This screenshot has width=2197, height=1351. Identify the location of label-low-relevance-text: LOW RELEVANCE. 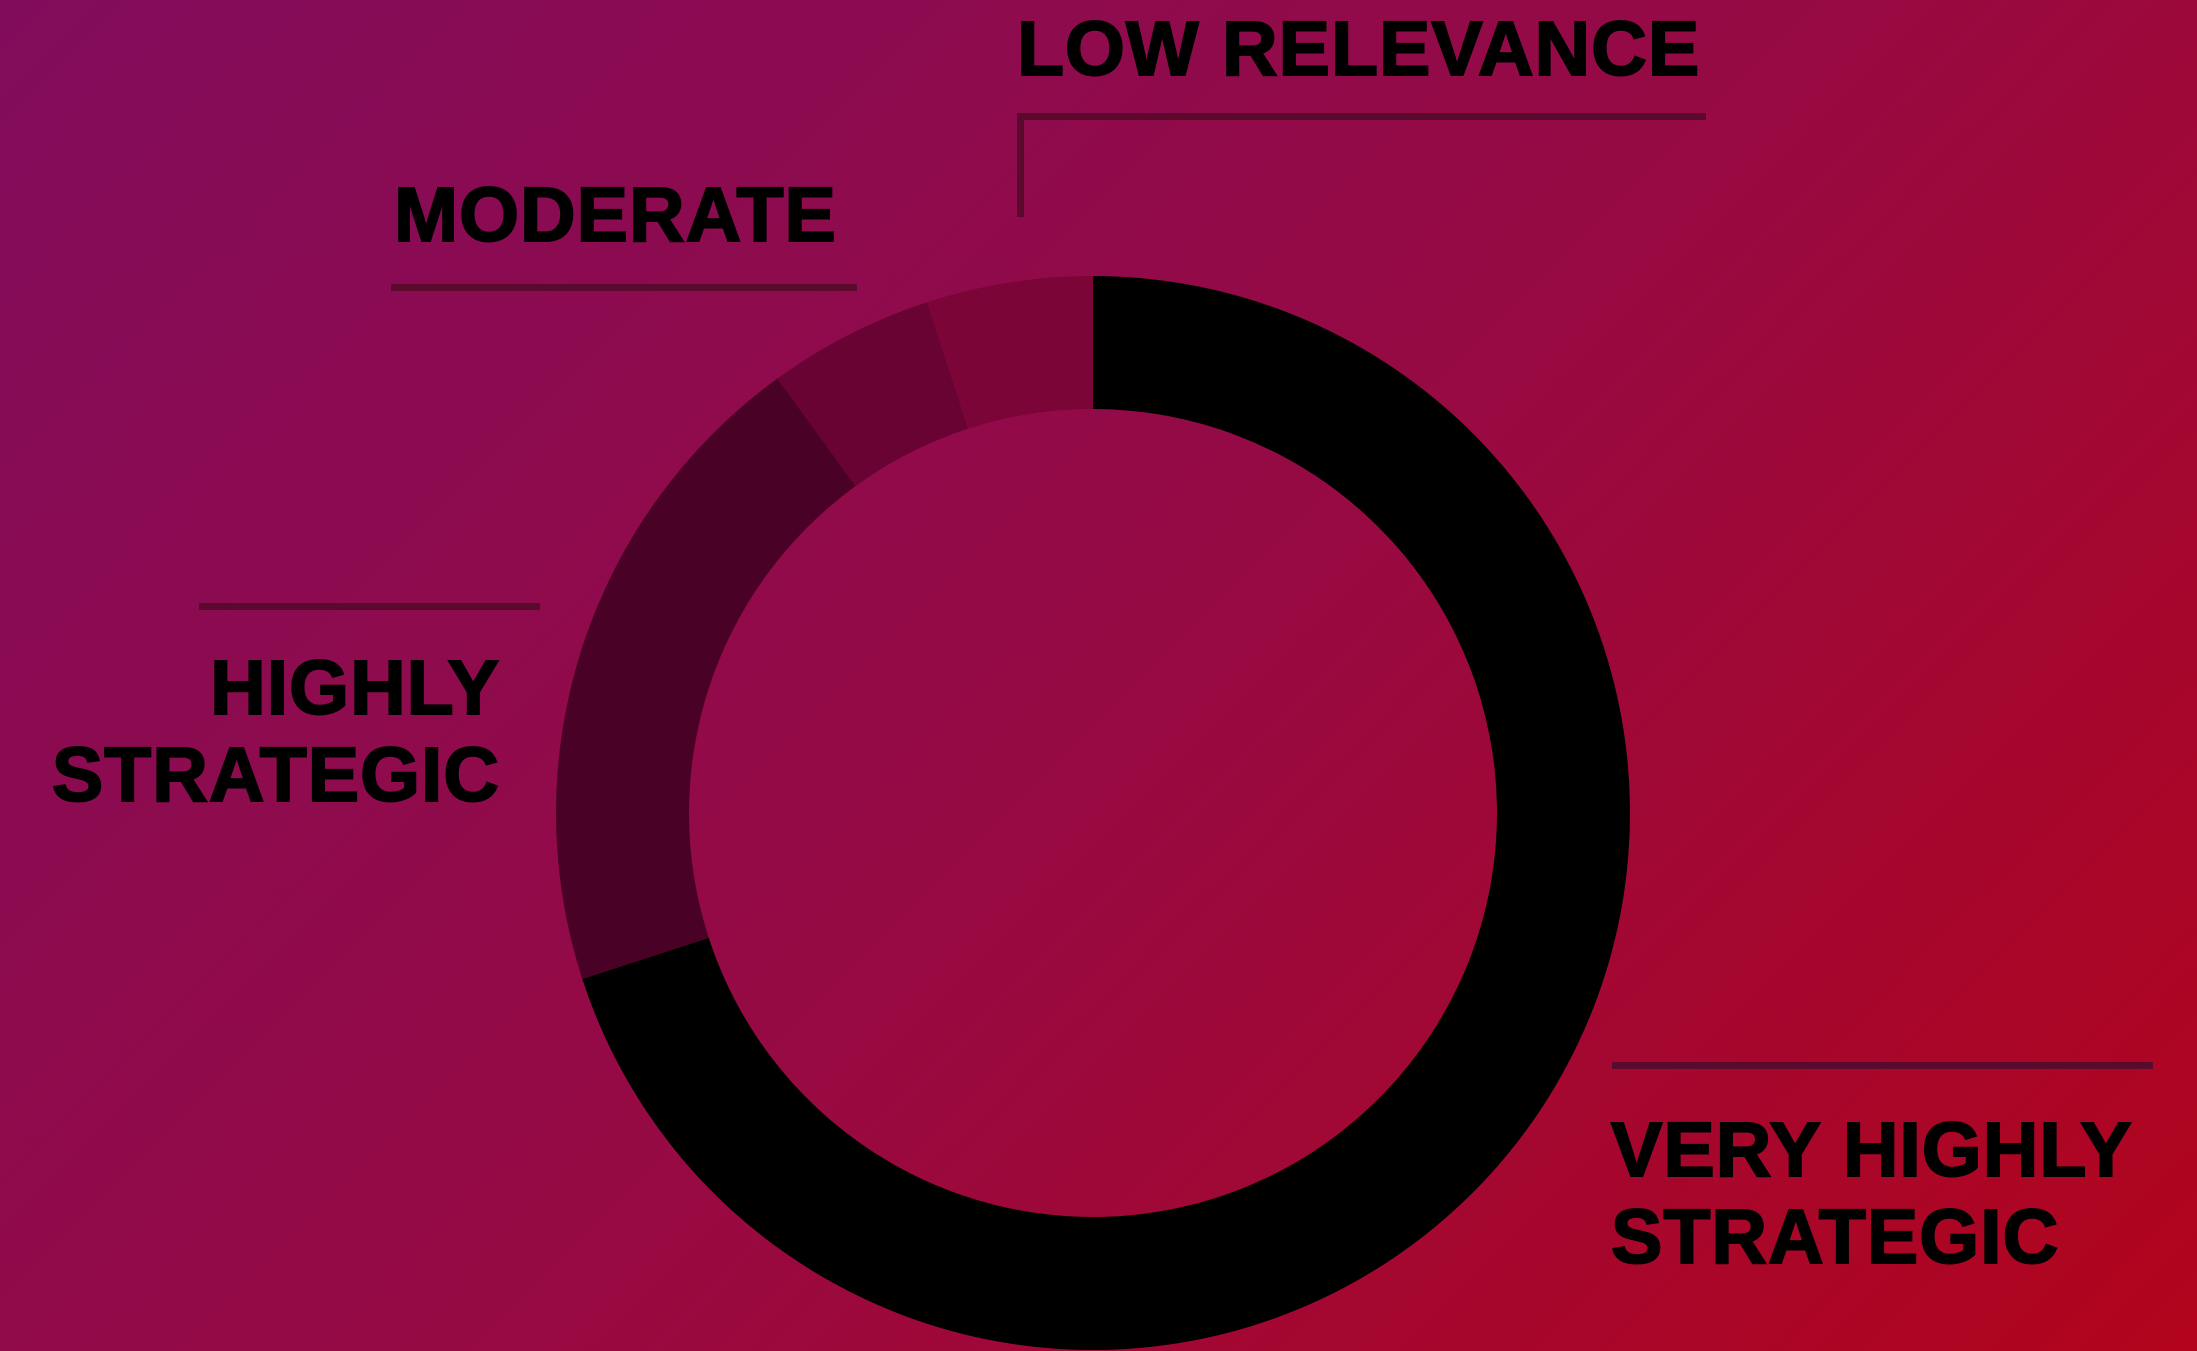
(1358, 49).